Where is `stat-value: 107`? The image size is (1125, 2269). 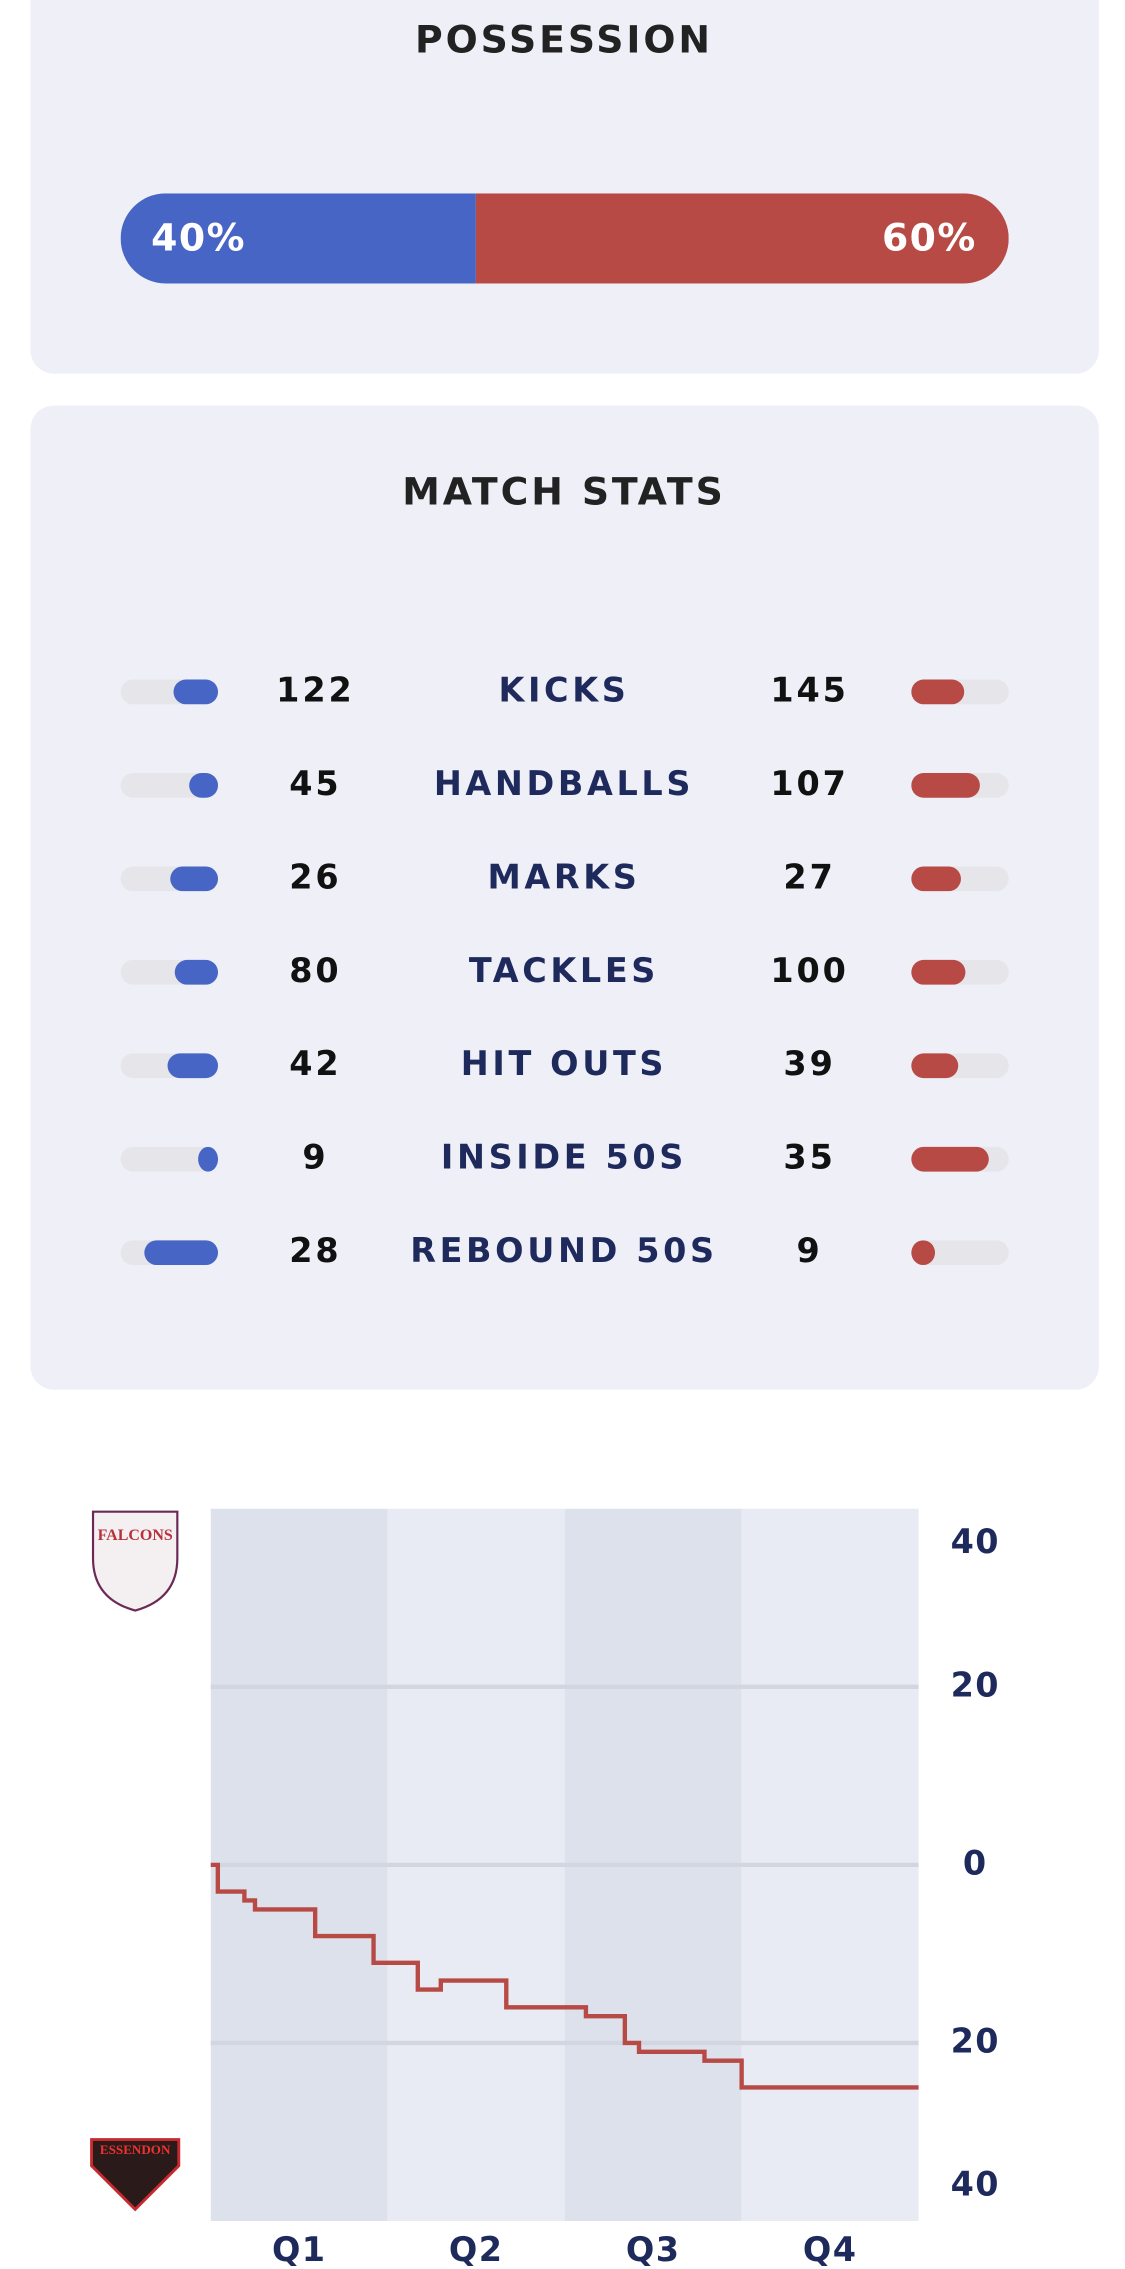 stat-value: 107 is located at coordinates (809, 783).